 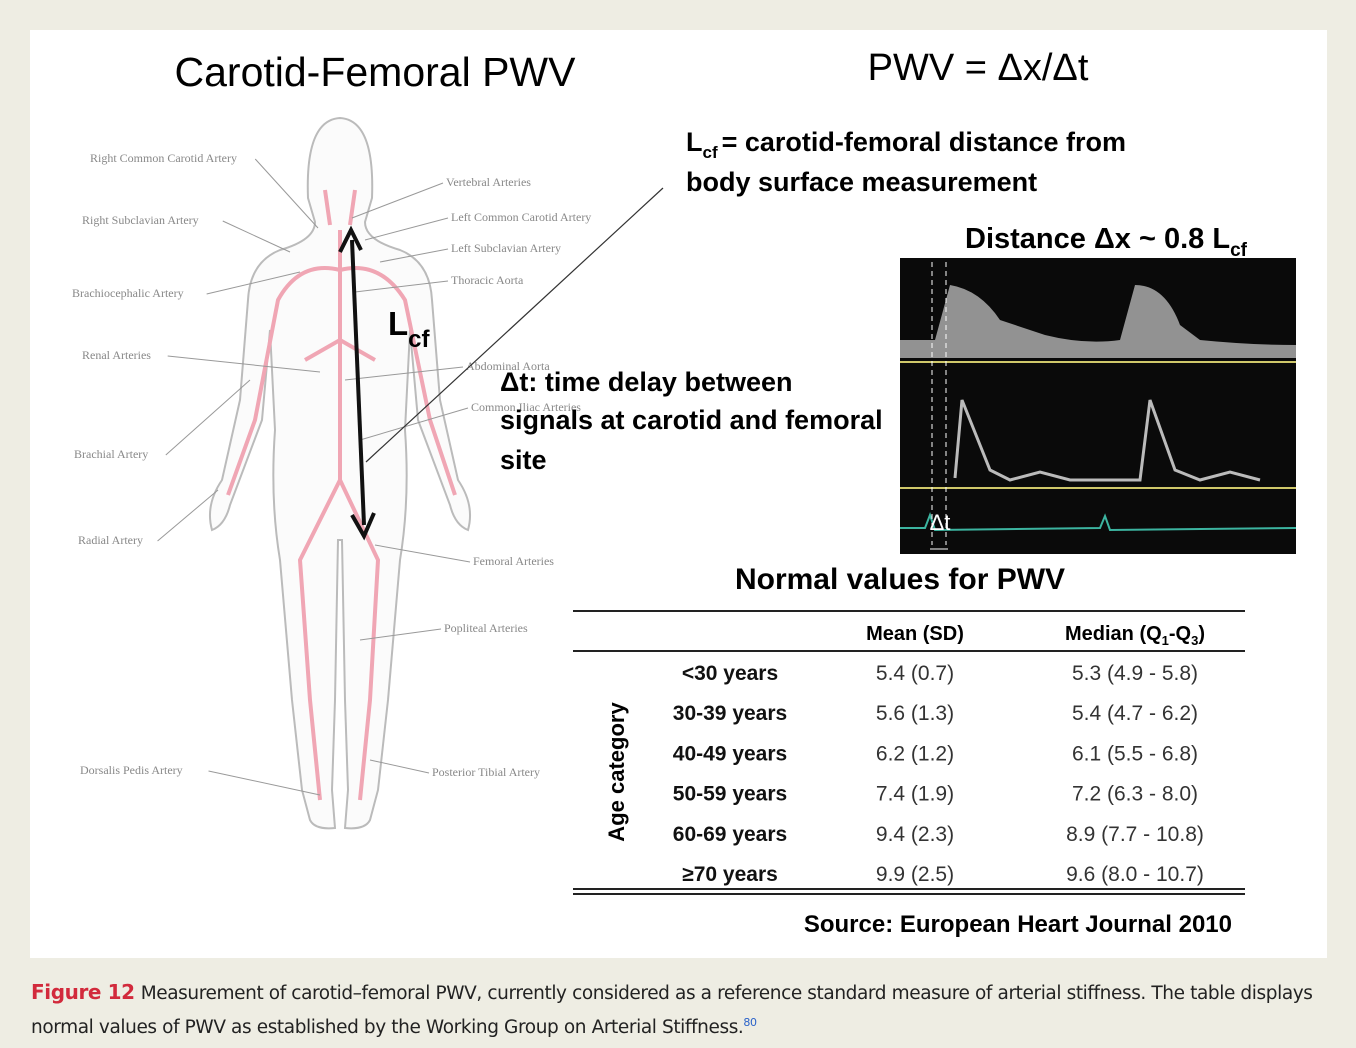 I want to click on ecg, so click(x=1098, y=522).